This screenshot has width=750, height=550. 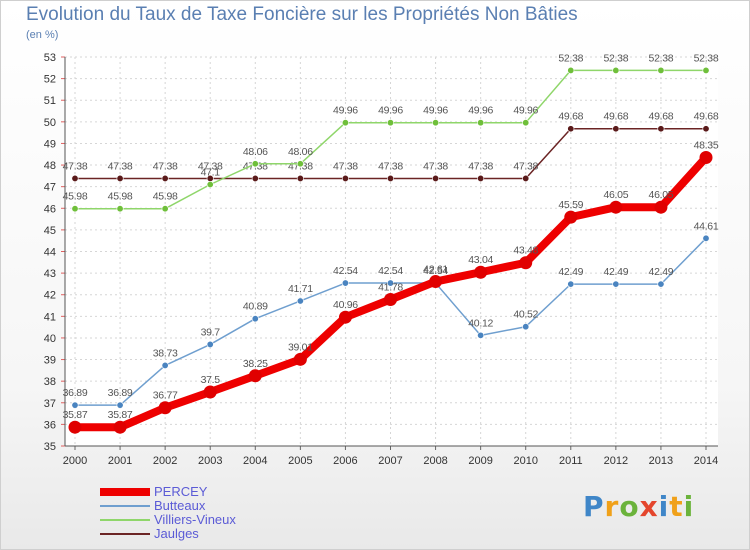 What do you see at coordinates (210, 461) in the screenshot?
I see `x-tick-label: 2003` at bounding box center [210, 461].